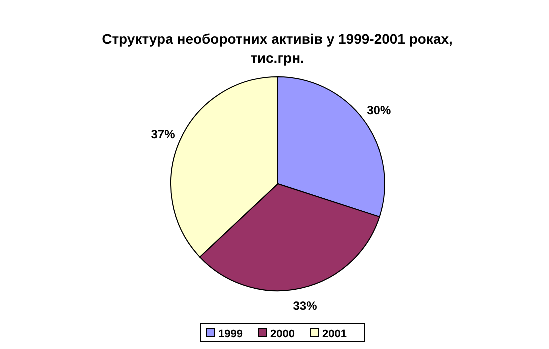  What do you see at coordinates (230, 334) in the screenshot?
I see `legend-label: 1999` at bounding box center [230, 334].